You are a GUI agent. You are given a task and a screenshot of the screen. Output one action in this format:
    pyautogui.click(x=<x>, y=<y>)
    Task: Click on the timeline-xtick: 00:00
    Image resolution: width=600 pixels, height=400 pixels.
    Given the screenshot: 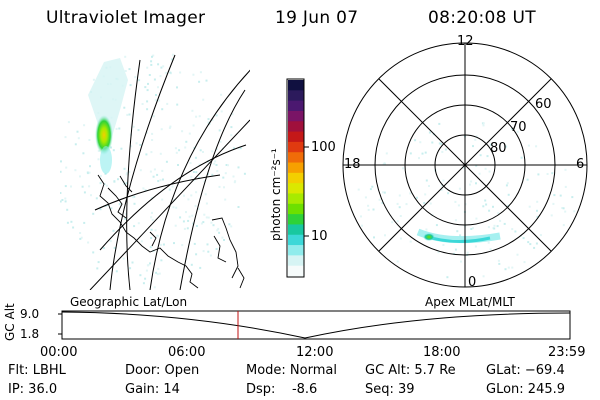 What is the action you would take?
    pyautogui.click(x=59, y=352)
    